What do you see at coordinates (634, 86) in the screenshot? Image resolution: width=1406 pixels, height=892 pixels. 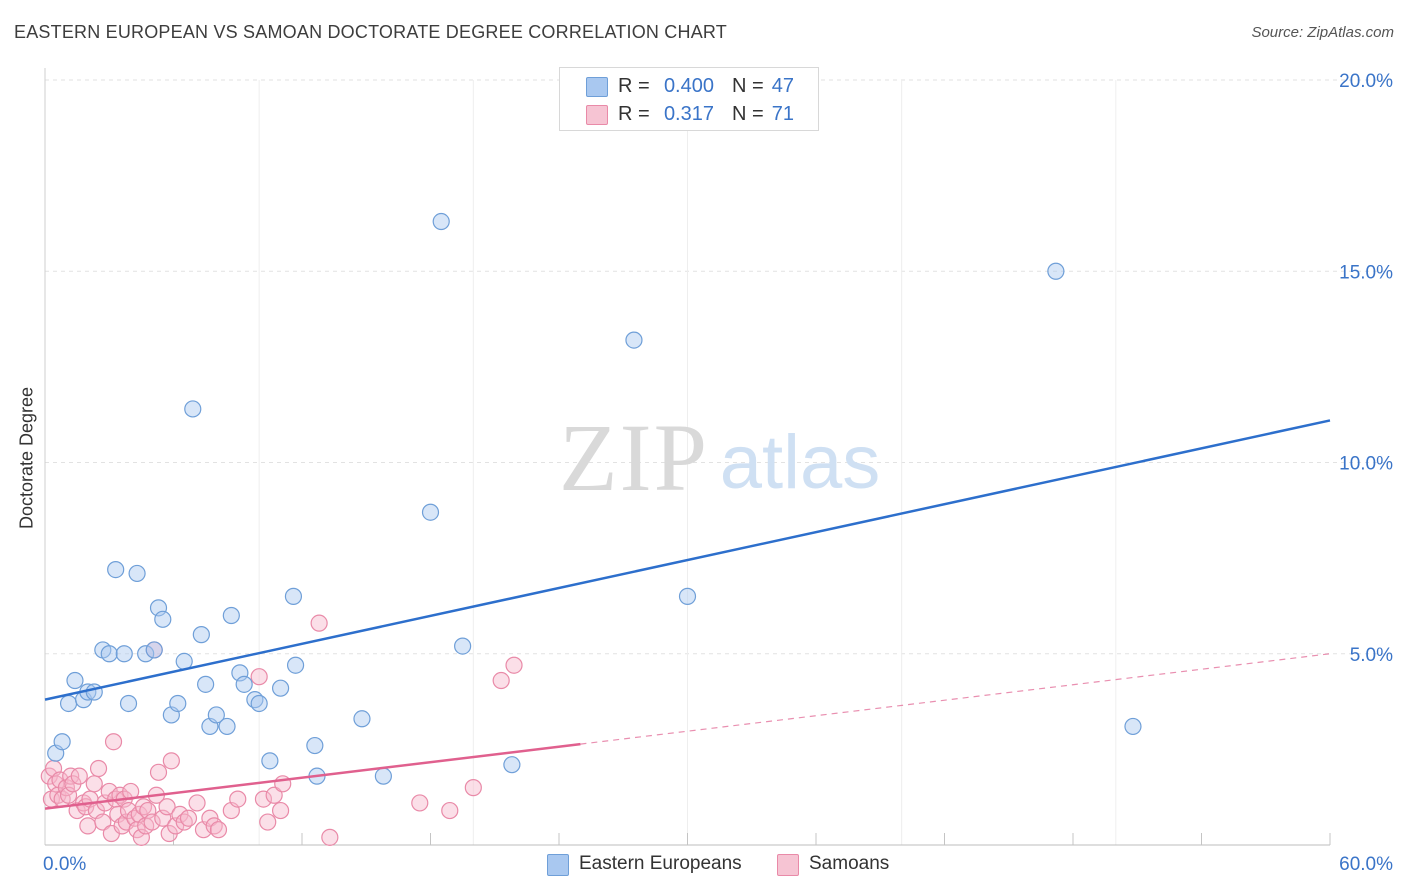 I see `r-label: R =` at bounding box center [634, 86].